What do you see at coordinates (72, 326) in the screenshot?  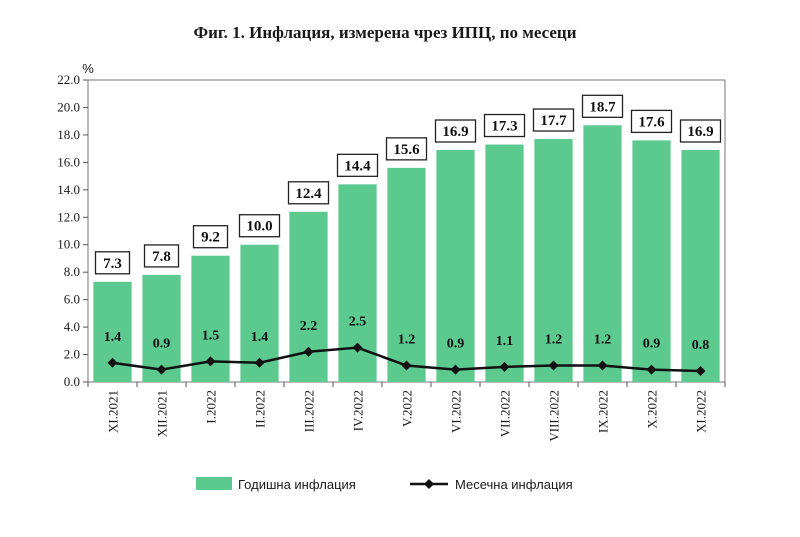 I see `y-tick-label: 4.0` at bounding box center [72, 326].